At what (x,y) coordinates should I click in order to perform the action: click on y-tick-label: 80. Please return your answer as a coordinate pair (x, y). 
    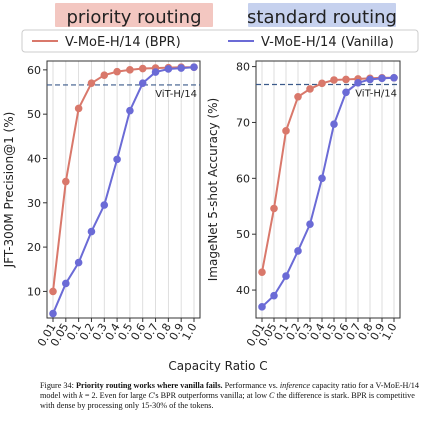
    Looking at the image, I should click on (243, 67).